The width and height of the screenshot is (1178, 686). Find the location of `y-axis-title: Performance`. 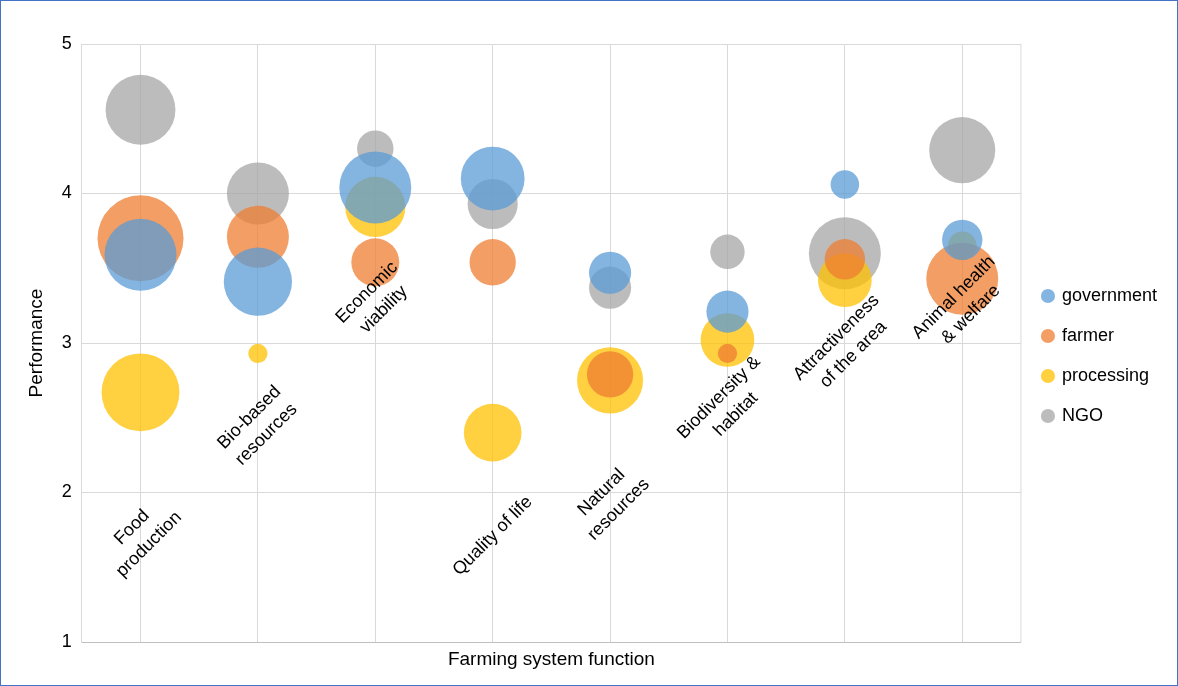

y-axis-title: Performance is located at coordinates (35, 343).